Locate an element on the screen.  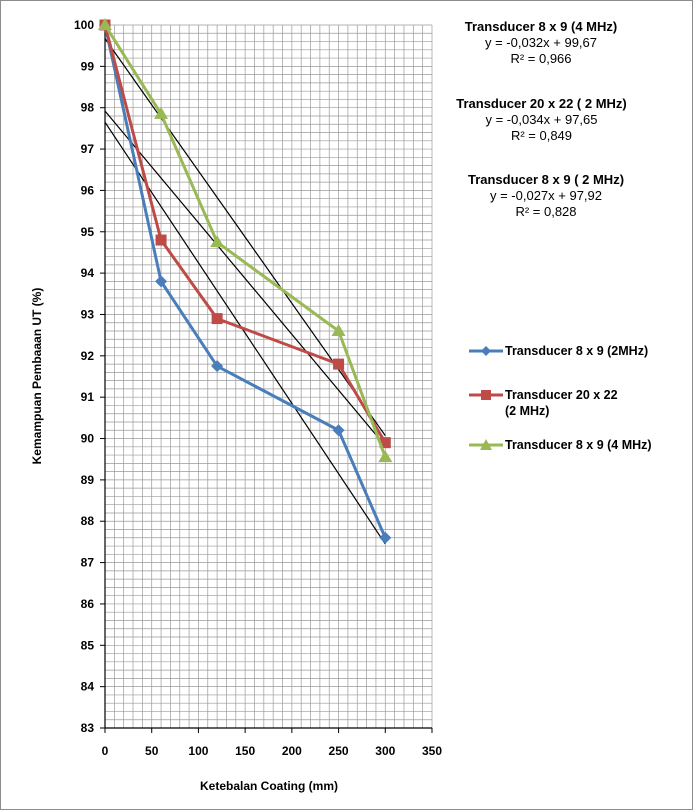
y-tick-label: 93 is located at coordinates (88, 314).